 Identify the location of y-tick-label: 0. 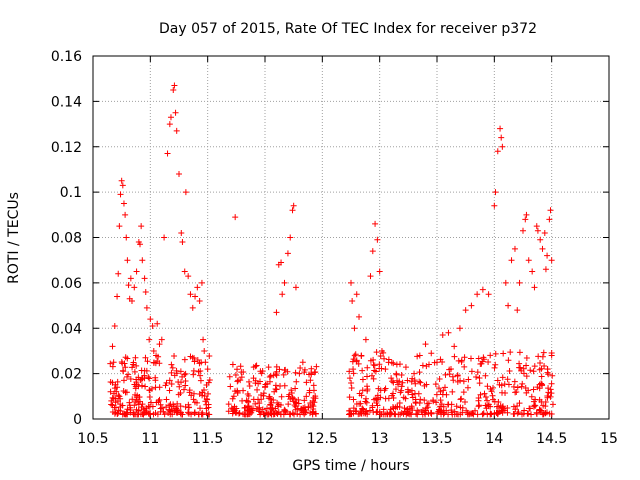
(77, 420).